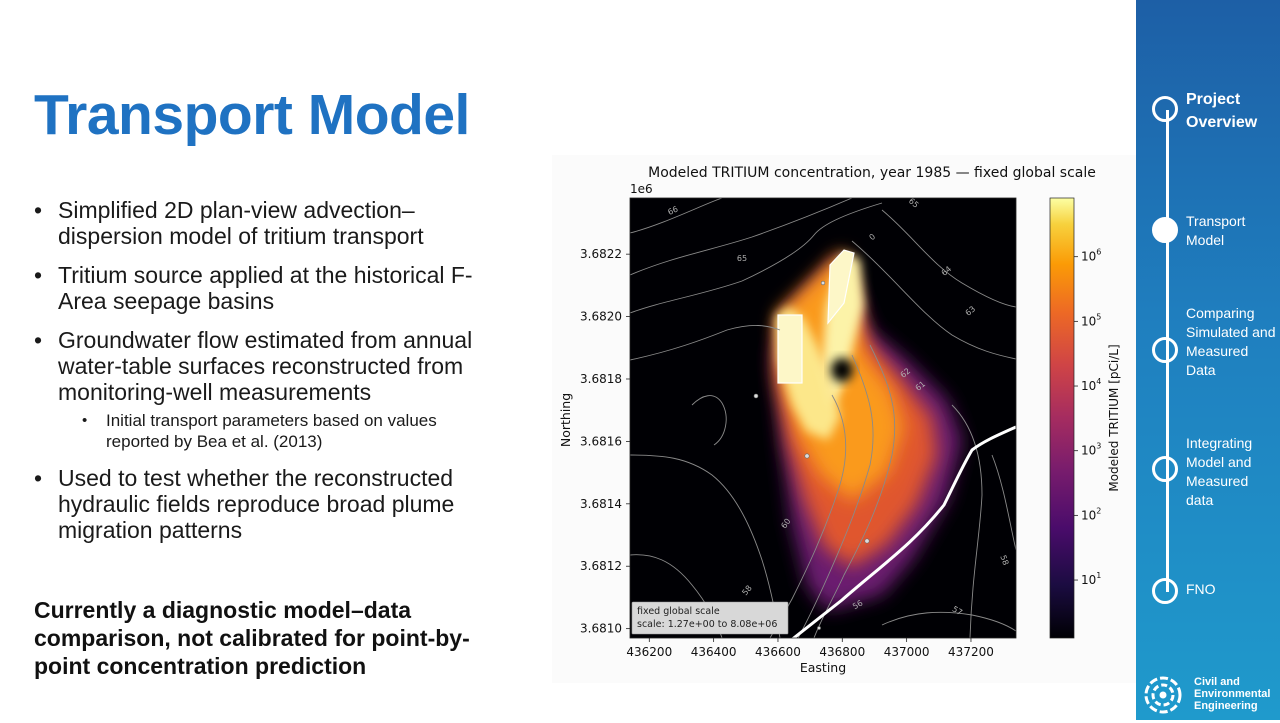 The image size is (1280, 723). Describe the element at coordinates (842, 370) in the screenshot. I see `plume-hole` at that location.